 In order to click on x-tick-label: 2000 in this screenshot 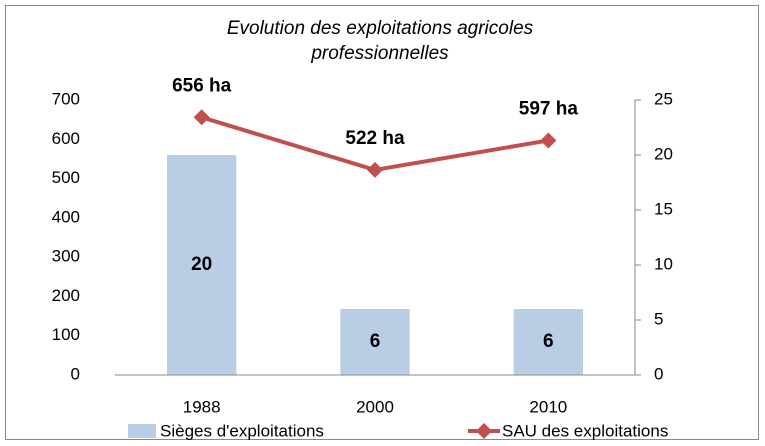, I will do `click(375, 406)`.